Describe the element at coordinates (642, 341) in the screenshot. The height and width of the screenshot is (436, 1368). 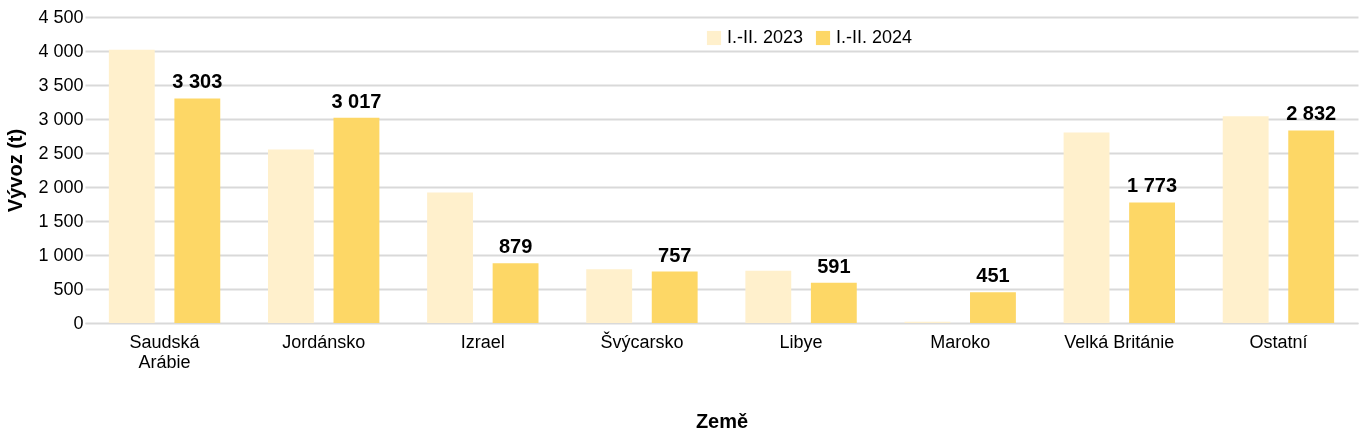
I see `x-tick-label: Švýcarsko` at that location.